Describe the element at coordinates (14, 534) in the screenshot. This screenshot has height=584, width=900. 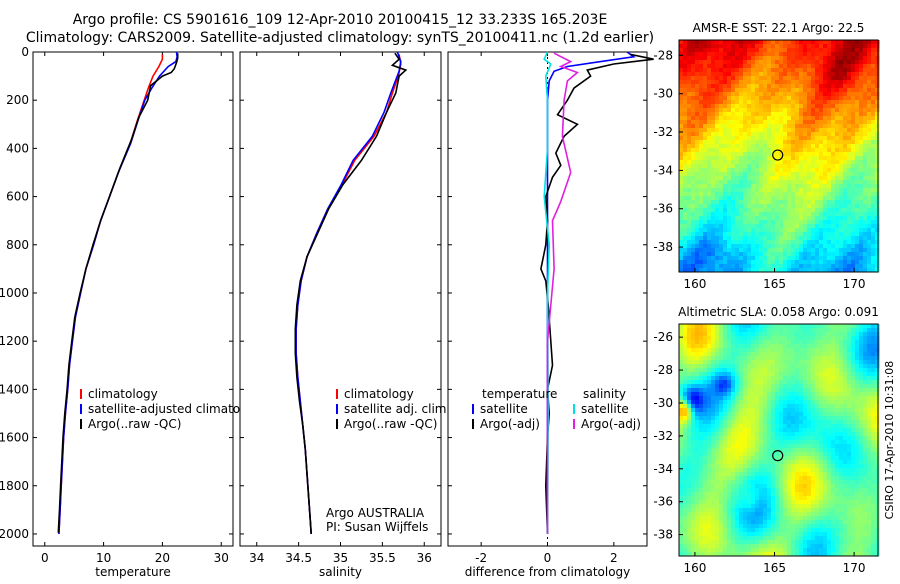
I see `y-tick-label: 2000` at that location.